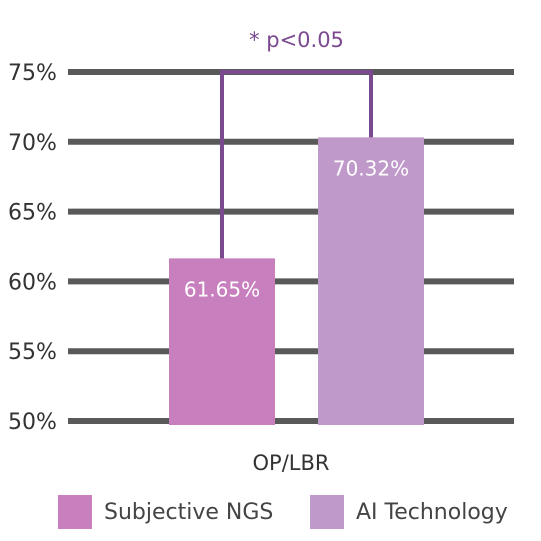 This screenshot has width=541, height=541. What do you see at coordinates (189, 512) in the screenshot?
I see `legend-label-subjective-ngs: Subjective NGS` at bounding box center [189, 512].